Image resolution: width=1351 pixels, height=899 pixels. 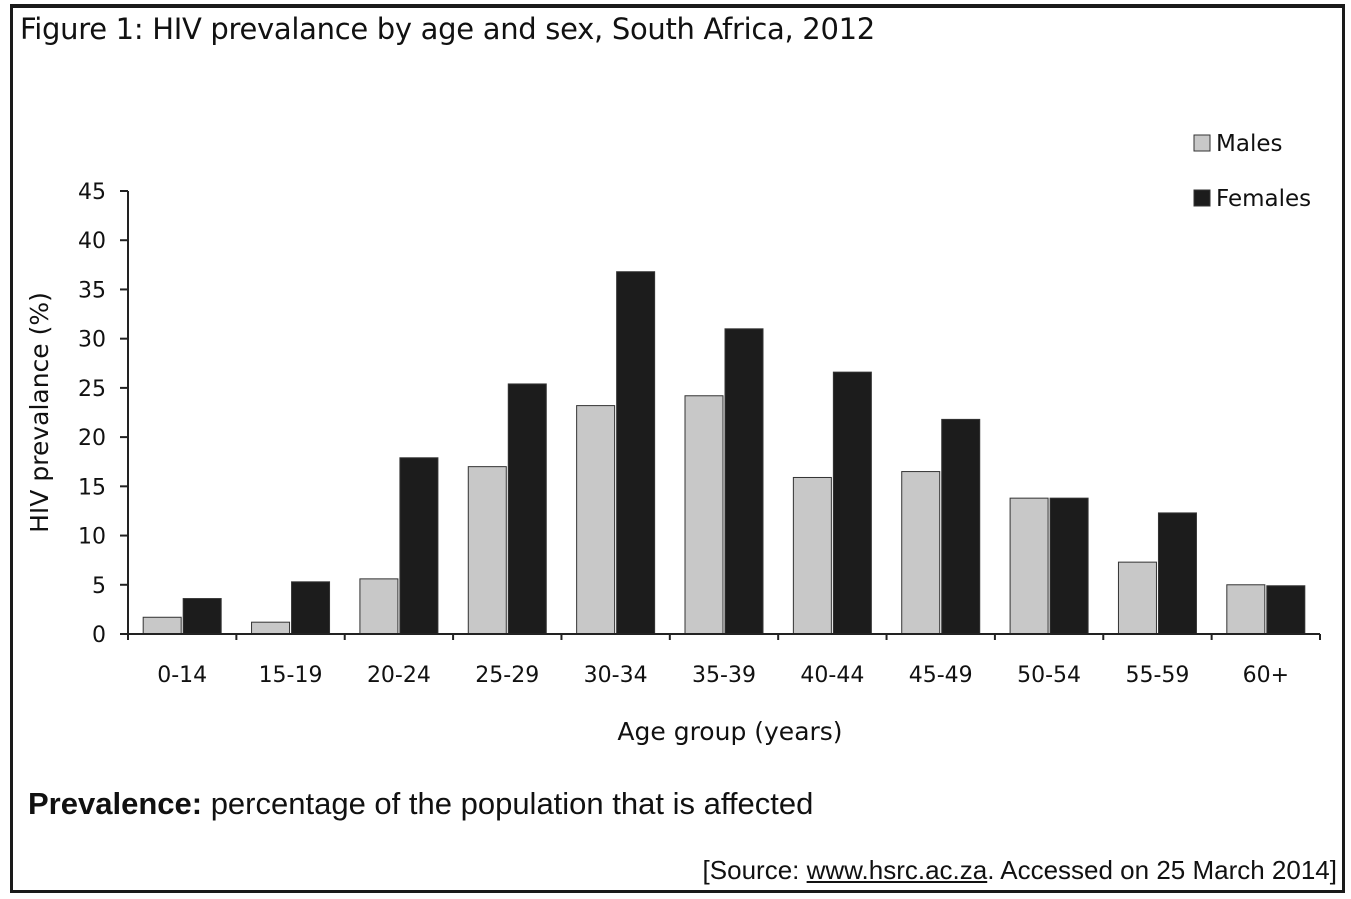 What do you see at coordinates (729, 731) in the screenshot?
I see `x-axis-title: Age group (years)` at bounding box center [729, 731].